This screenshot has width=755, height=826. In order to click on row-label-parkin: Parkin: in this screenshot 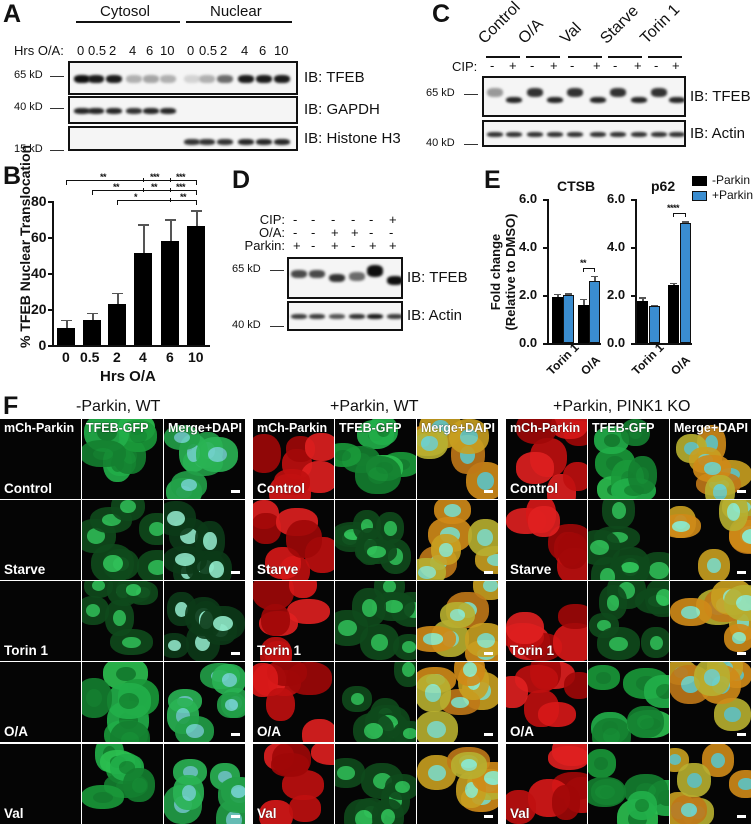, I will do `click(264, 245)`.